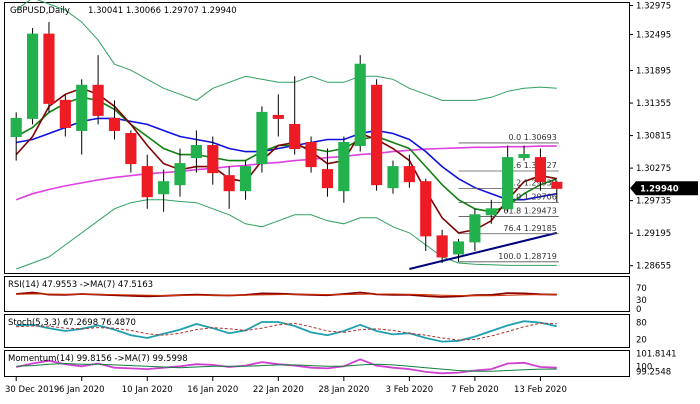 The height and width of the screenshot is (404, 700). Describe the element at coordinates (343, 390) in the screenshot. I see `time-tick-label: 28 Jan 2020` at that location.